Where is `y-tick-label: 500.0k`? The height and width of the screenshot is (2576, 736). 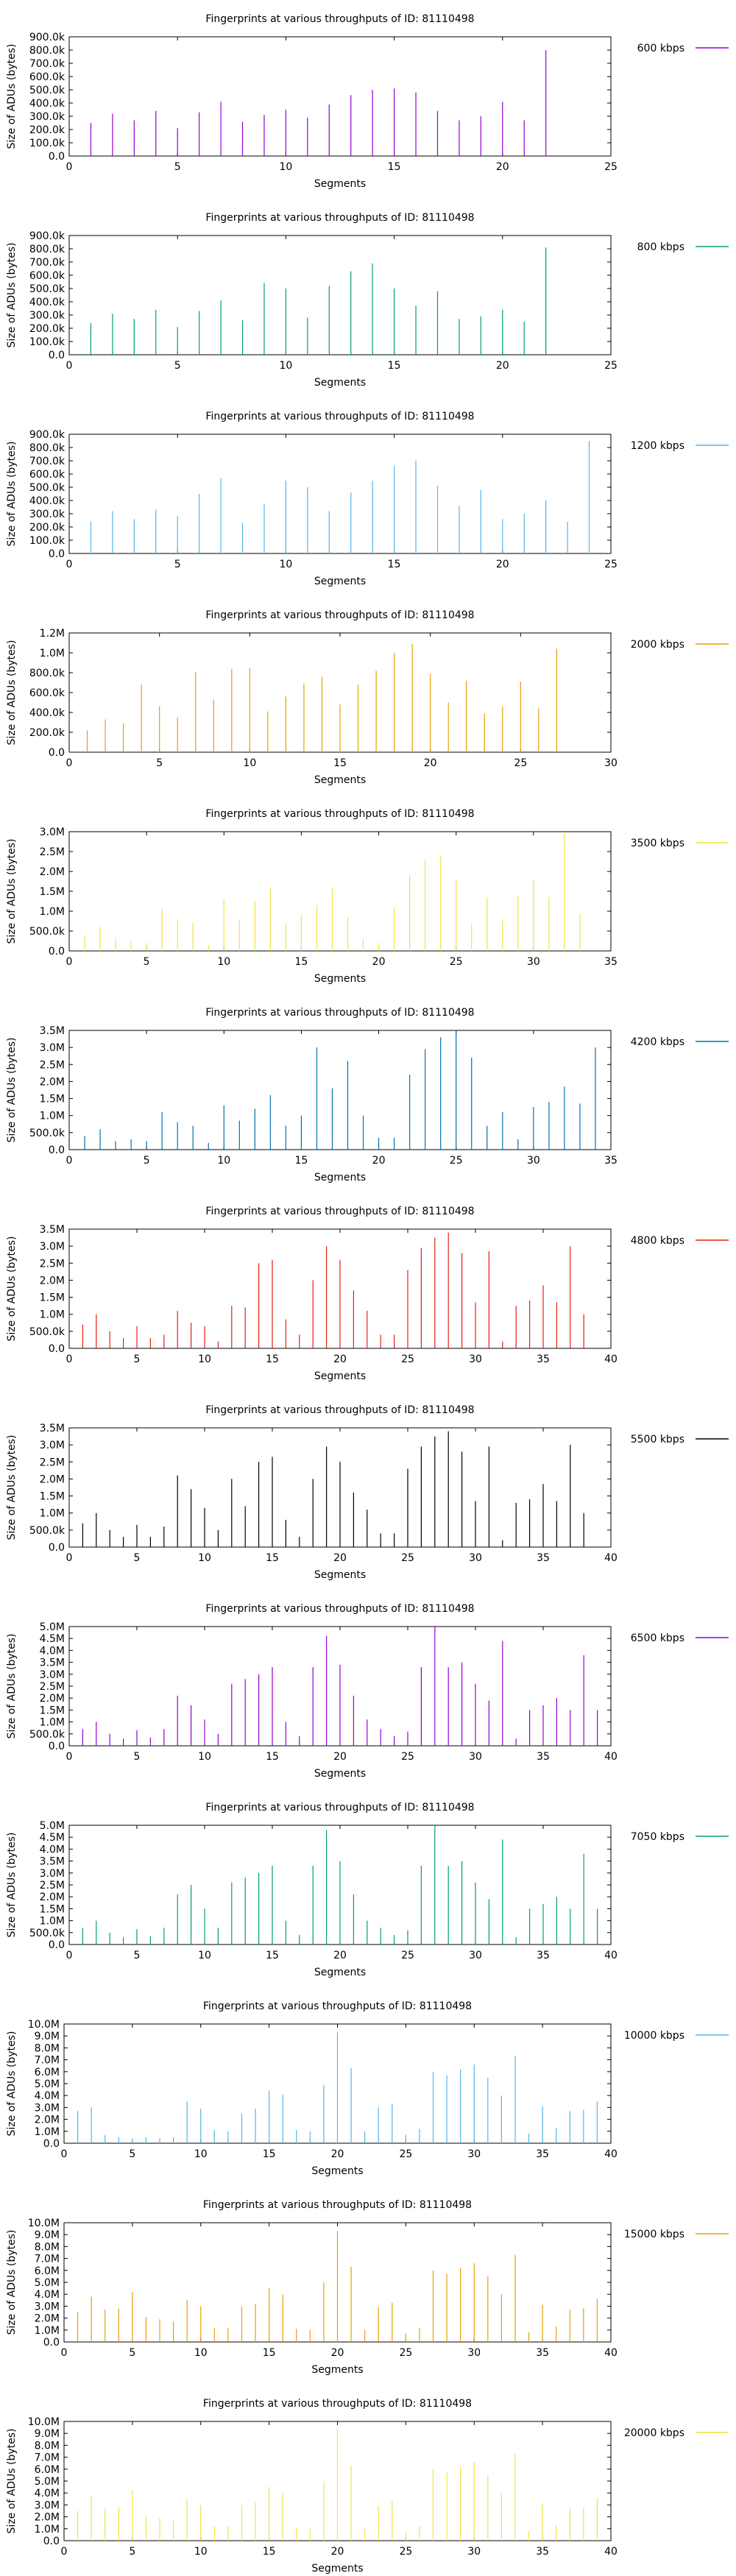
y-tick-label: 500.0k is located at coordinates (47, 1531).